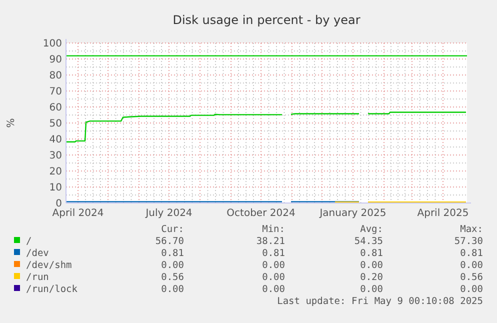 Image resolution: width=497 pixels, height=323 pixels. What do you see at coordinates (55, 188) in the screenshot?
I see `y-tick-label: 10` at bounding box center [55, 188].